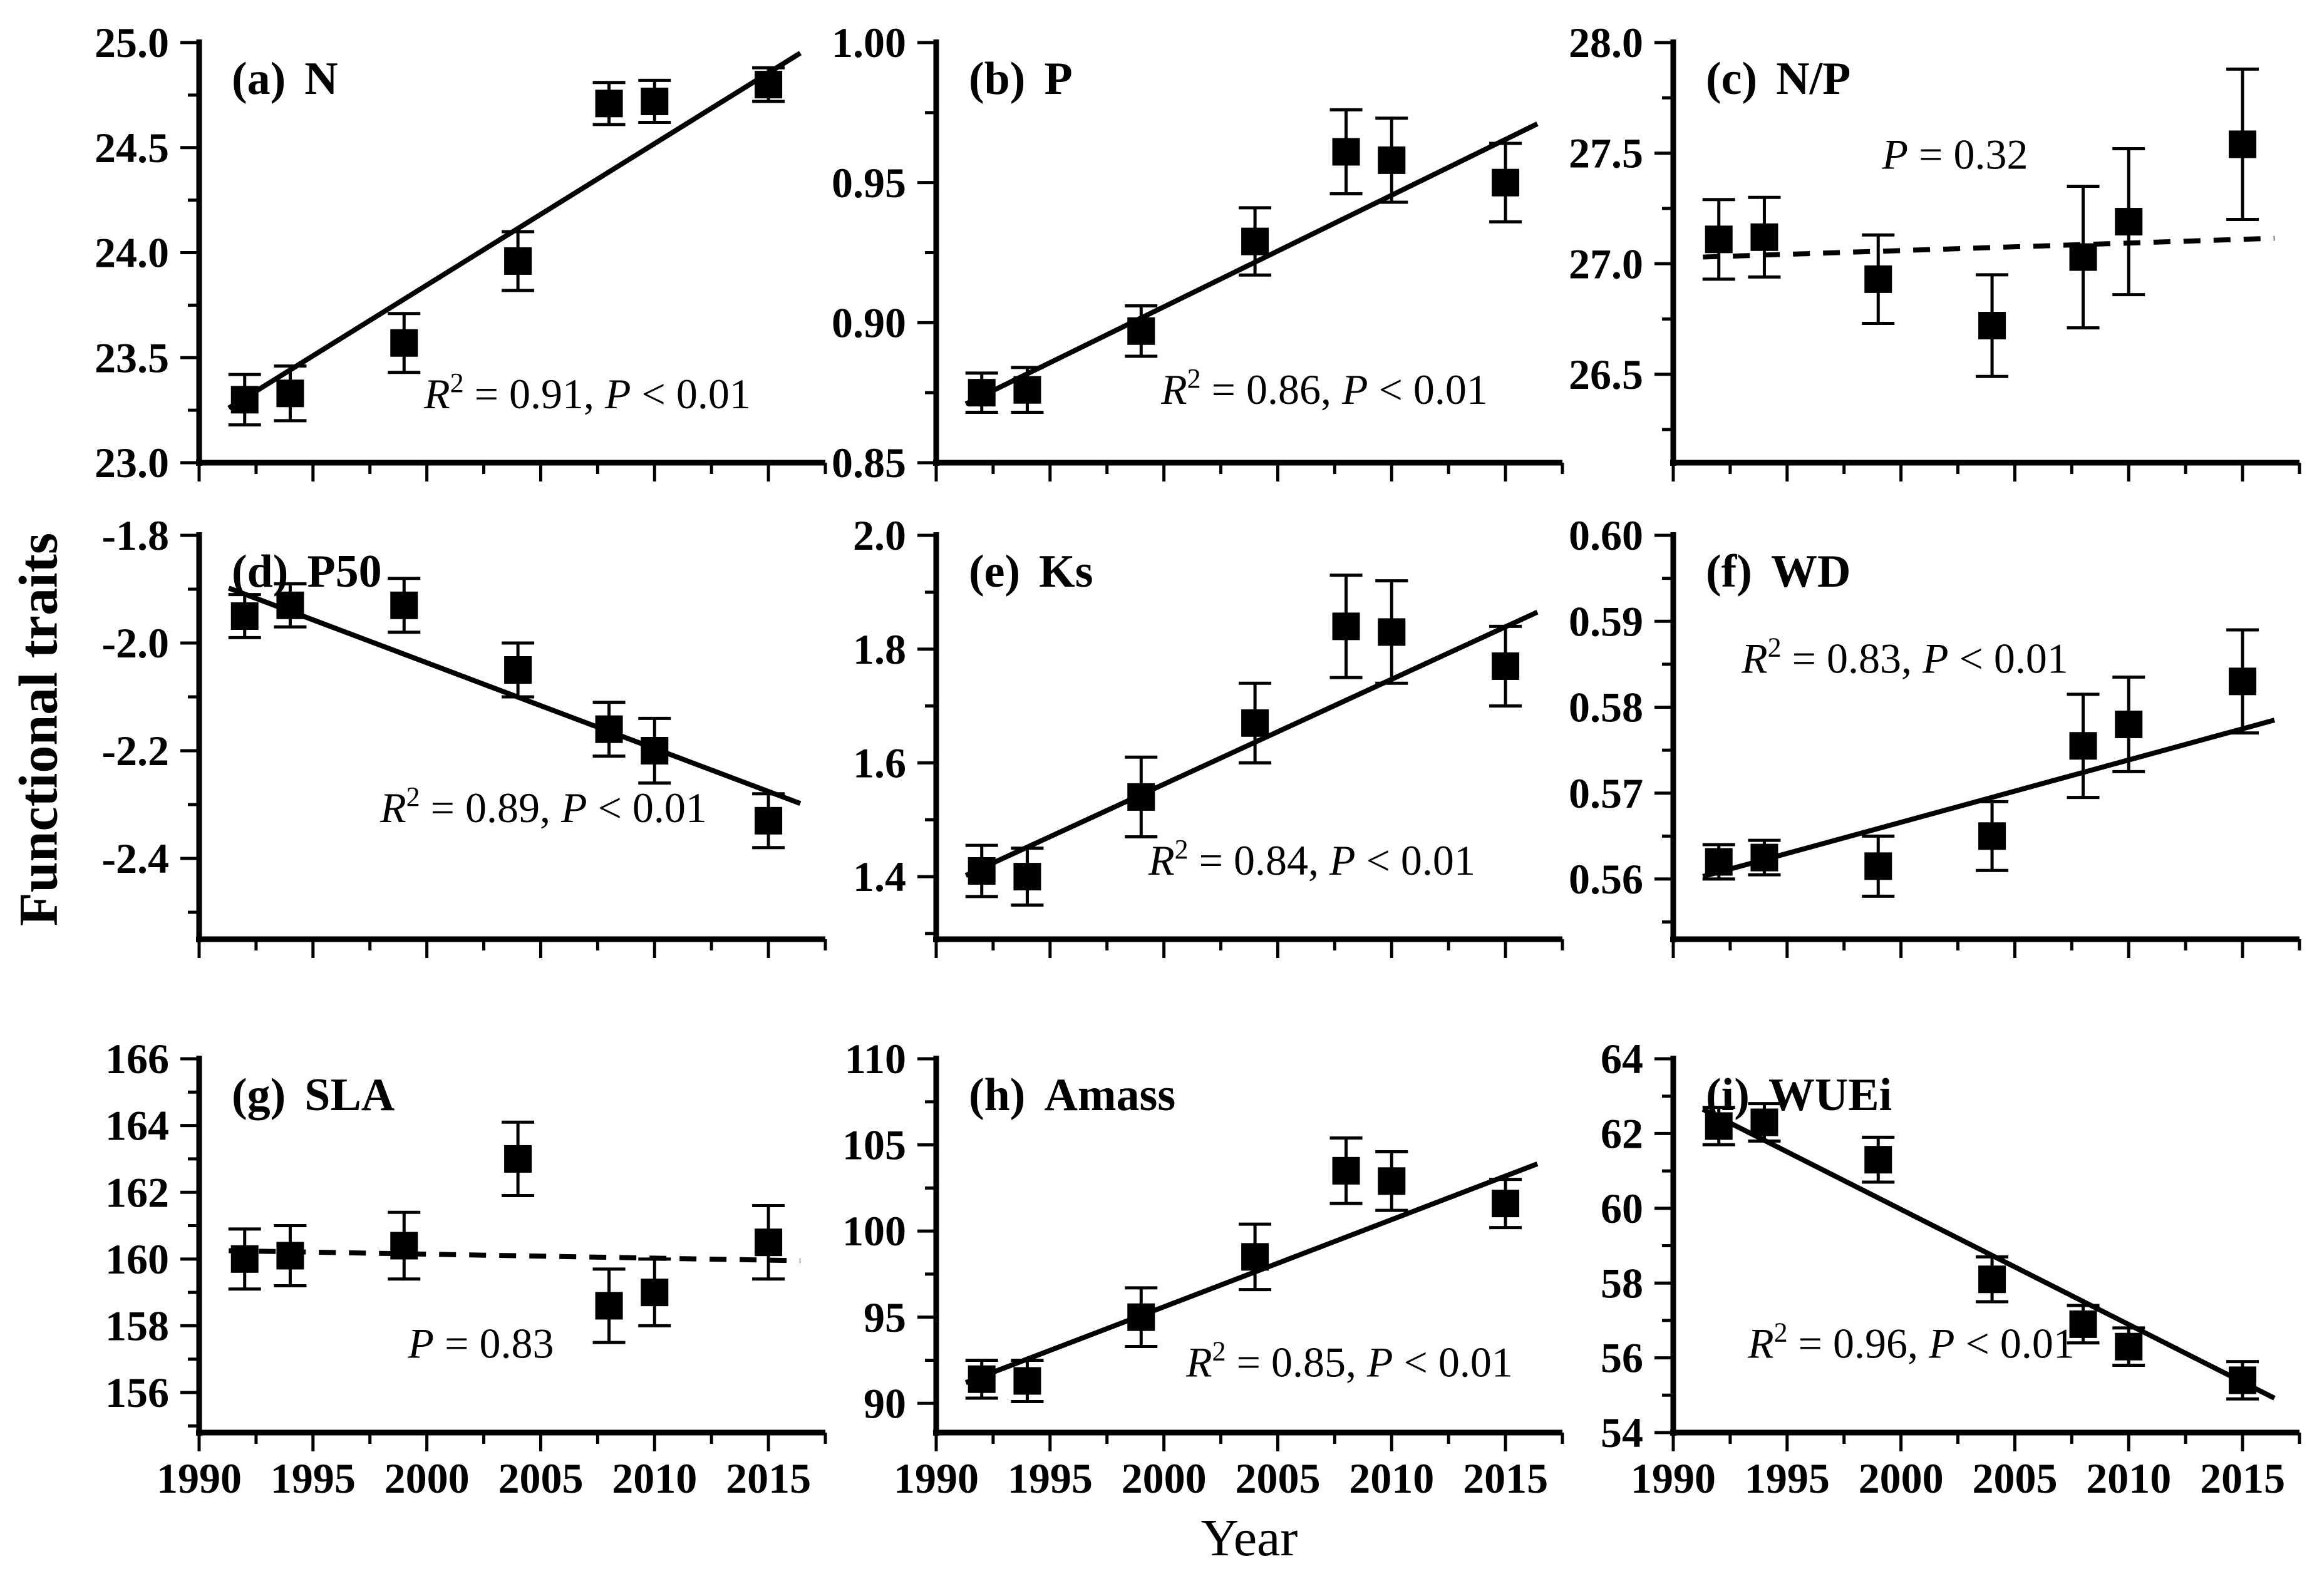  What do you see at coordinates (135, 535) in the screenshot?
I see `y-tick-label: -1.8` at bounding box center [135, 535].